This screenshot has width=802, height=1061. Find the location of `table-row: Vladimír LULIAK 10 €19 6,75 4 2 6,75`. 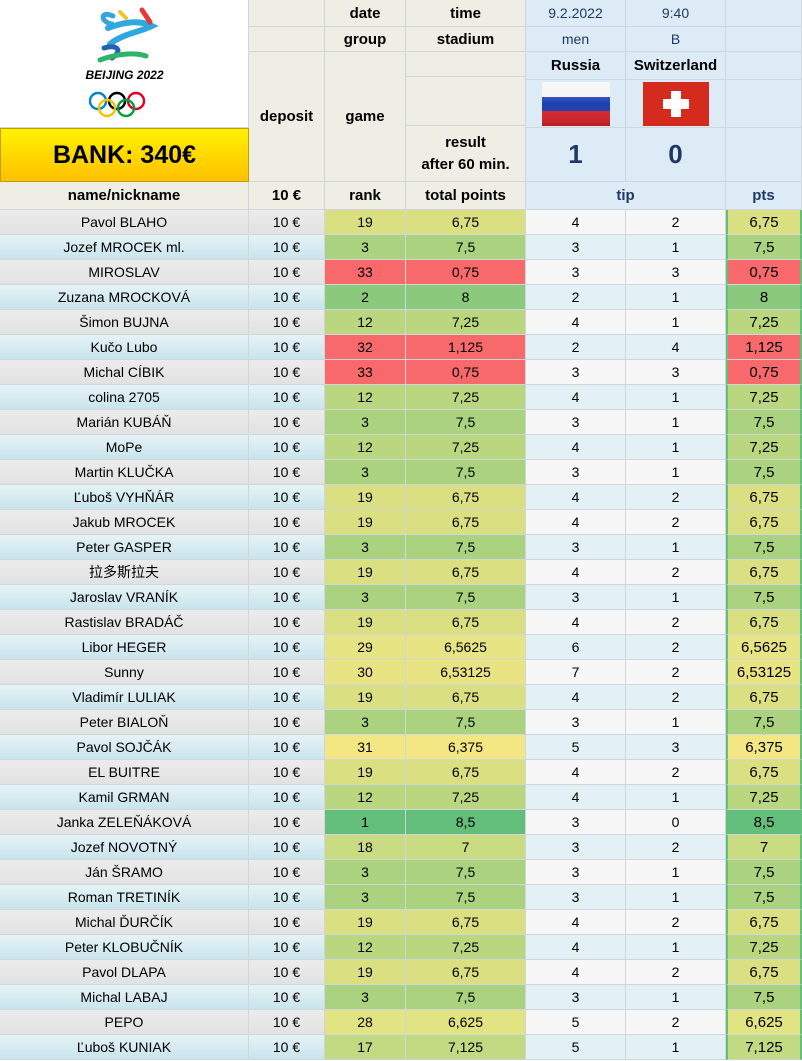

table-row: Vladimír LULIAK 10 €19 6,75 4 2 6,75 is located at coordinates (401, 697).